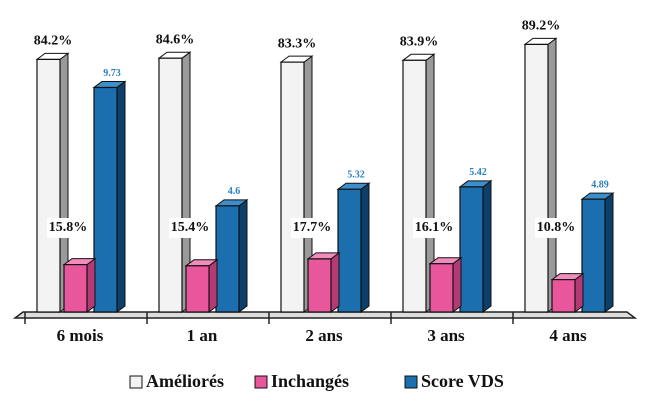 The width and height of the screenshot is (649, 403). I want to click on value-label: 83.3%, so click(297, 43).